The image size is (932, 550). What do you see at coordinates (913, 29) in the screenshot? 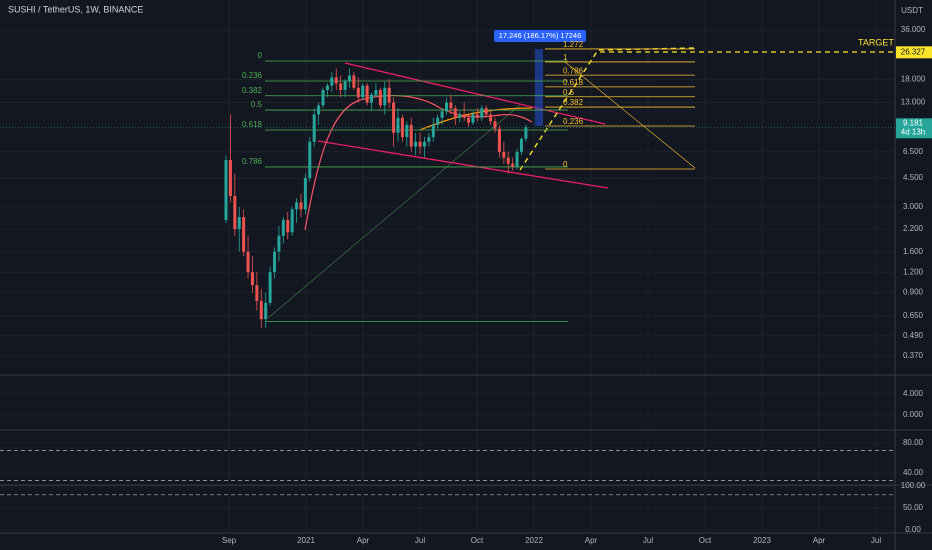
I see `y-tick-label: 36.000` at bounding box center [913, 29].